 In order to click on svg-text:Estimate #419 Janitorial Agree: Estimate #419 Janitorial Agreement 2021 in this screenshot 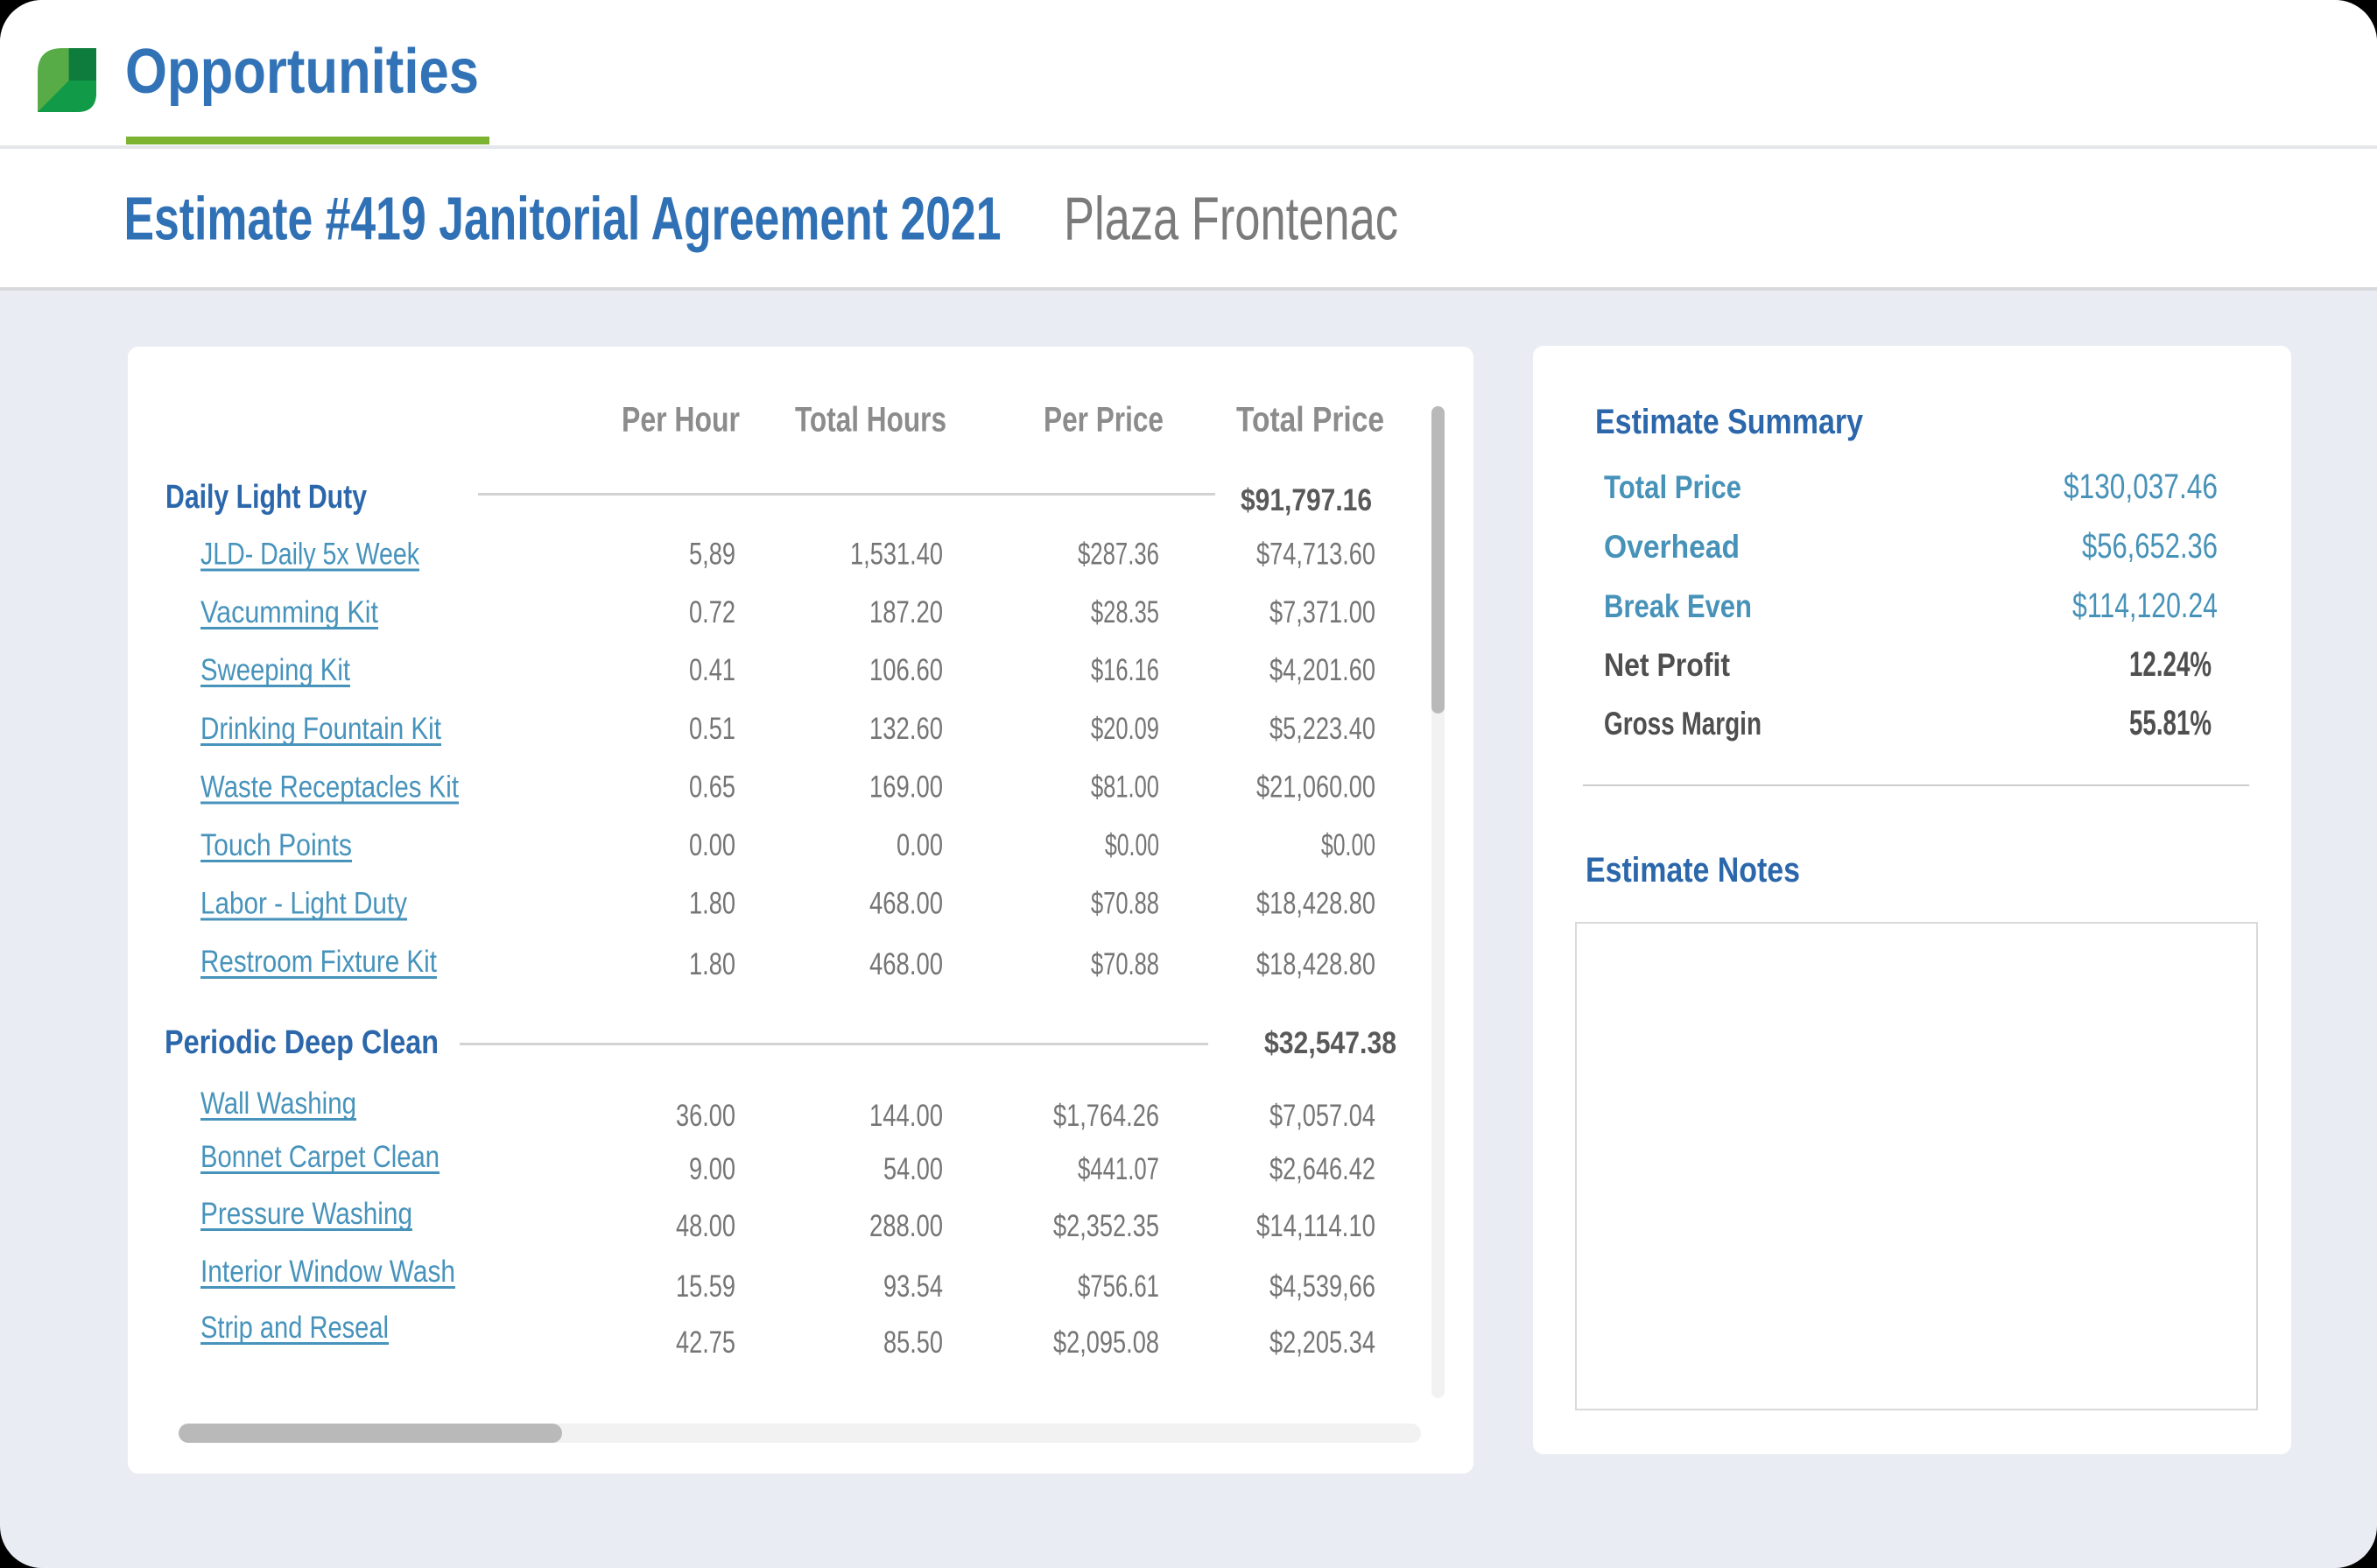, I will do `click(563, 219)`.